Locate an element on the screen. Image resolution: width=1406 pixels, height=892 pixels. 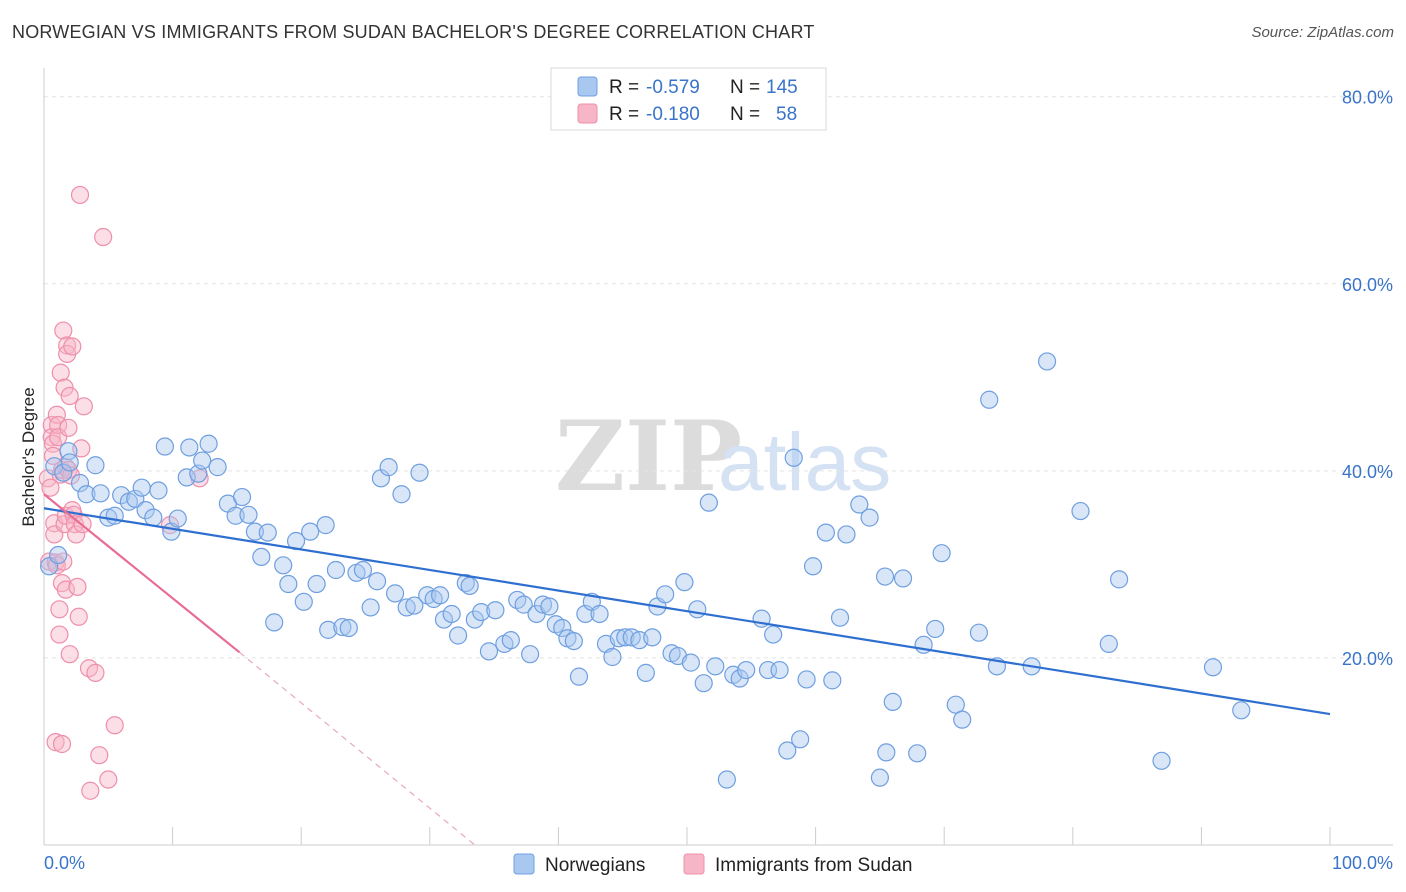
legend-n-label-1: N = is located at coordinates (745, 87).